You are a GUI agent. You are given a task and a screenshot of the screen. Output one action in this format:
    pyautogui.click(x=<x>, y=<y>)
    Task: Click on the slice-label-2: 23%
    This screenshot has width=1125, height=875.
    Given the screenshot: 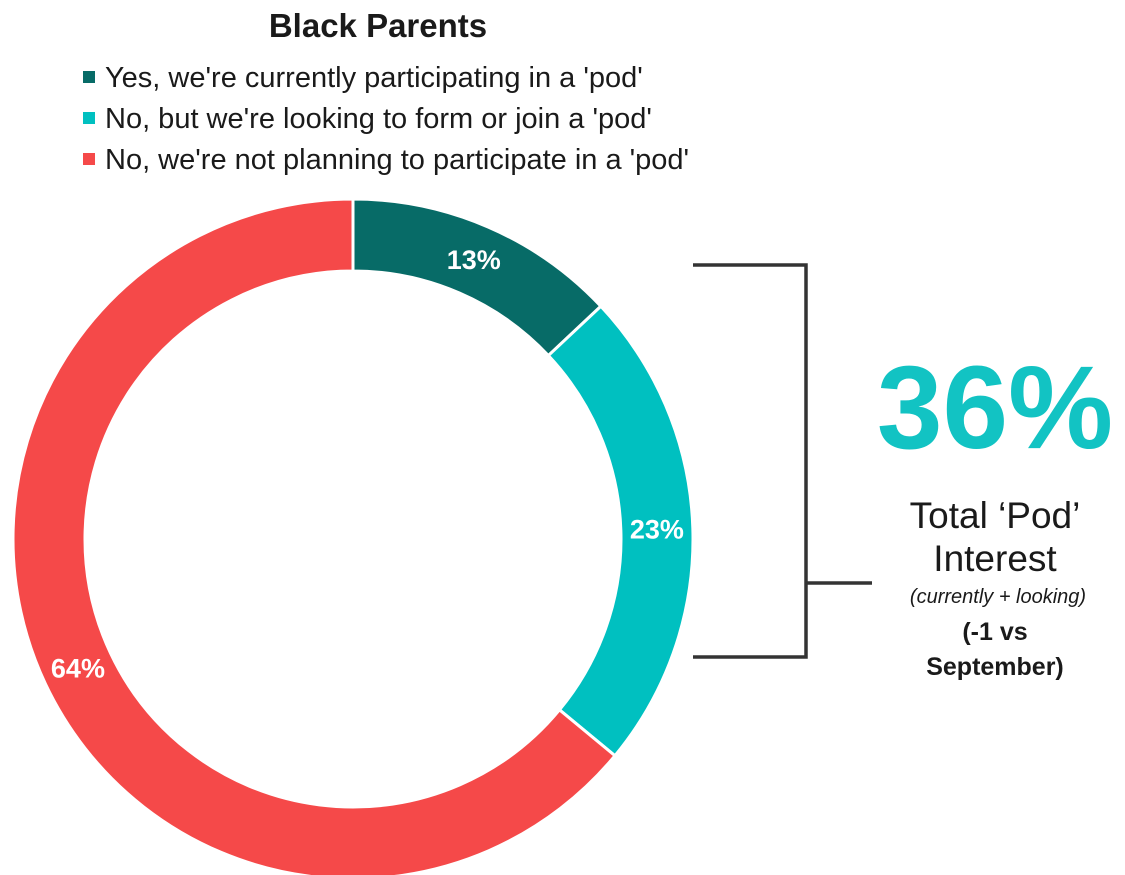 What is the action you would take?
    pyautogui.click(x=657, y=529)
    